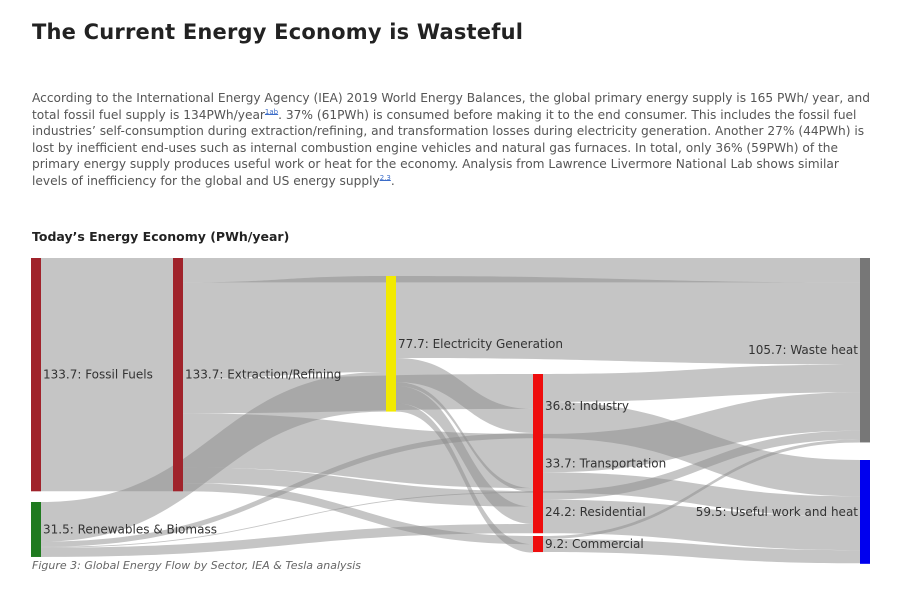 The width and height of the screenshot is (900, 600). What do you see at coordinates (587, 406) in the screenshot?
I see `node-label-industry: 36.8: Industry` at bounding box center [587, 406].